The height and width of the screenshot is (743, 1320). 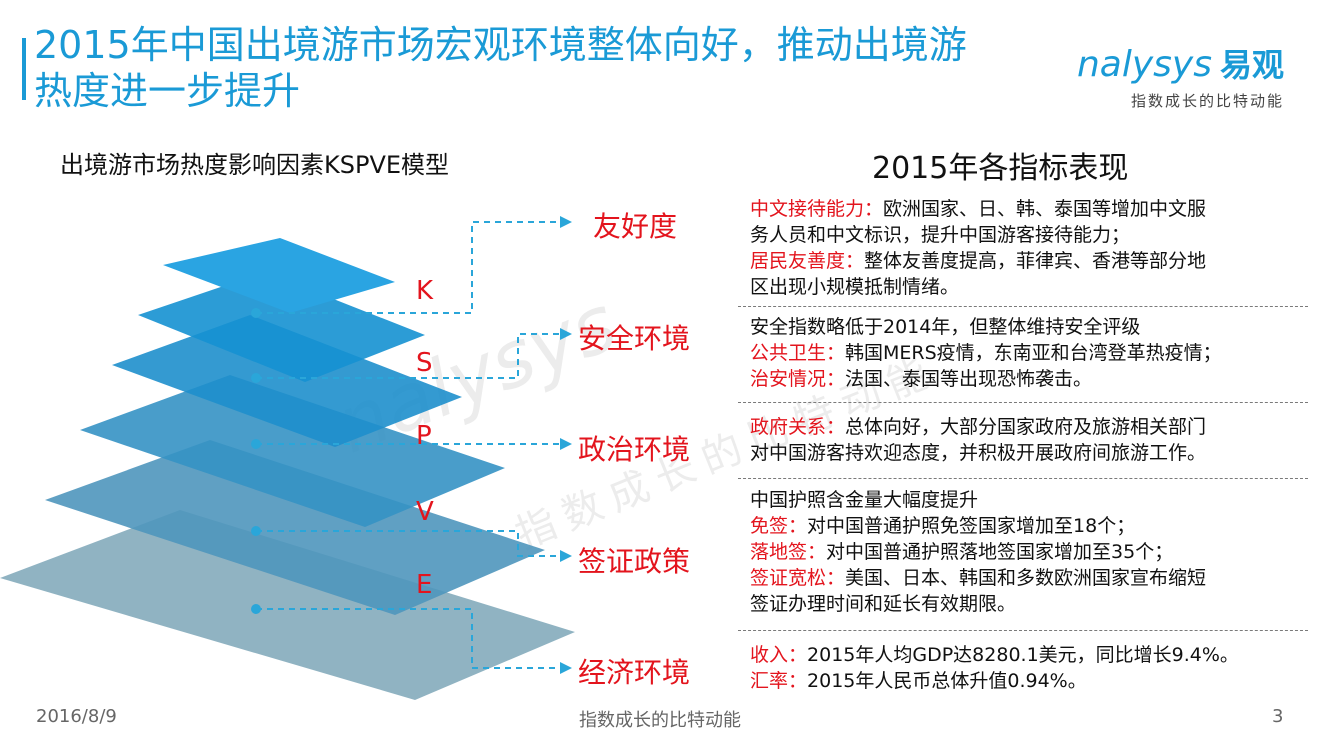 I want to click on letter-v: V, so click(x=425, y=512).